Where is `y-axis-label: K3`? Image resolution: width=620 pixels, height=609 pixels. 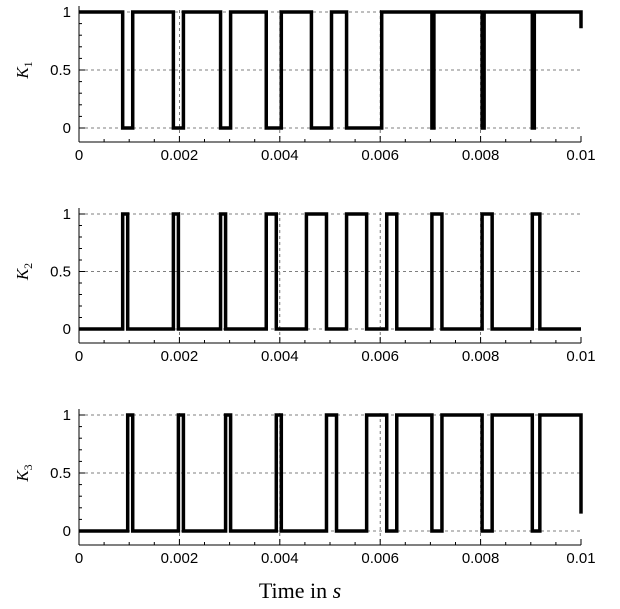
y-axis-label: K3 is located at coordinates (24, 473).